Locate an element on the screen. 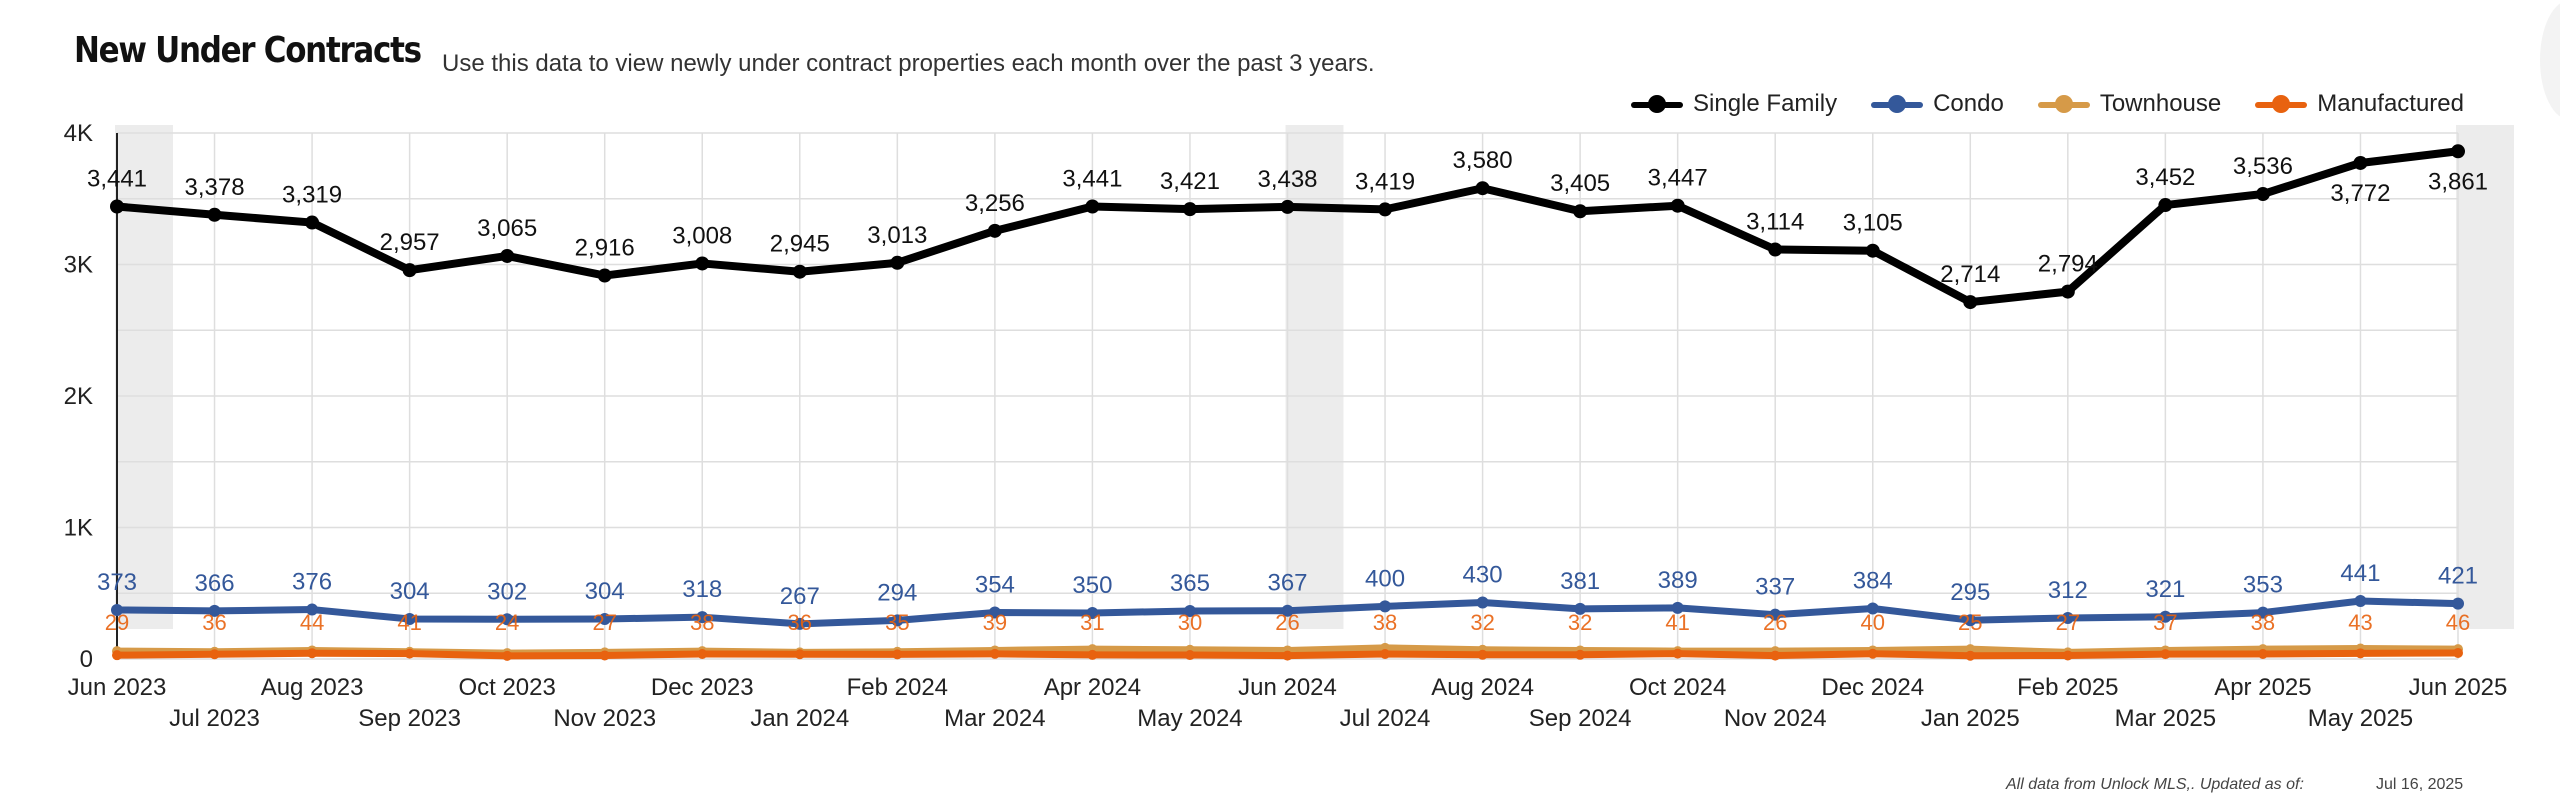  data-label-condo: 318 is located at coordinates (702, 589).